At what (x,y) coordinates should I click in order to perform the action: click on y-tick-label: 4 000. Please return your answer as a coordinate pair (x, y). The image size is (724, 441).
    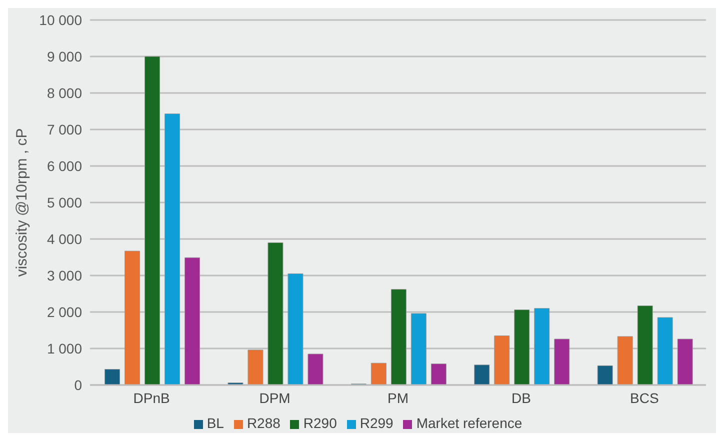
    Looking at the image, I should click on (64, 238).